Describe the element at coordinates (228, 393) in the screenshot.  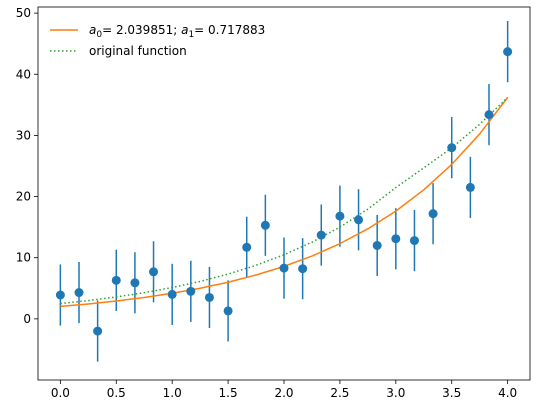
I see `x-tick-label-3: 1.5` at that location.